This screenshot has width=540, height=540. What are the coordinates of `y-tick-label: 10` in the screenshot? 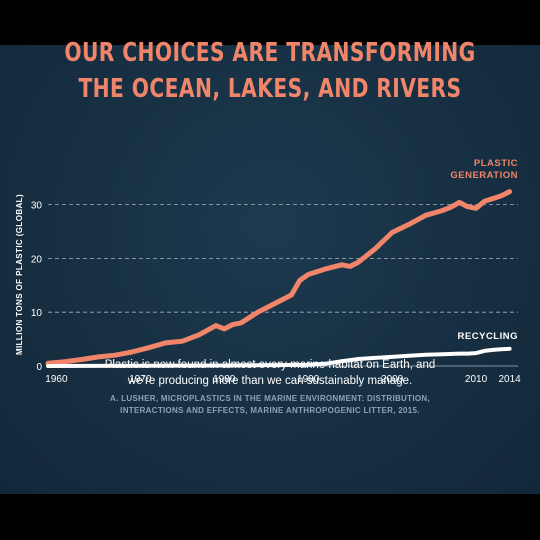 It's located at (37, 313).